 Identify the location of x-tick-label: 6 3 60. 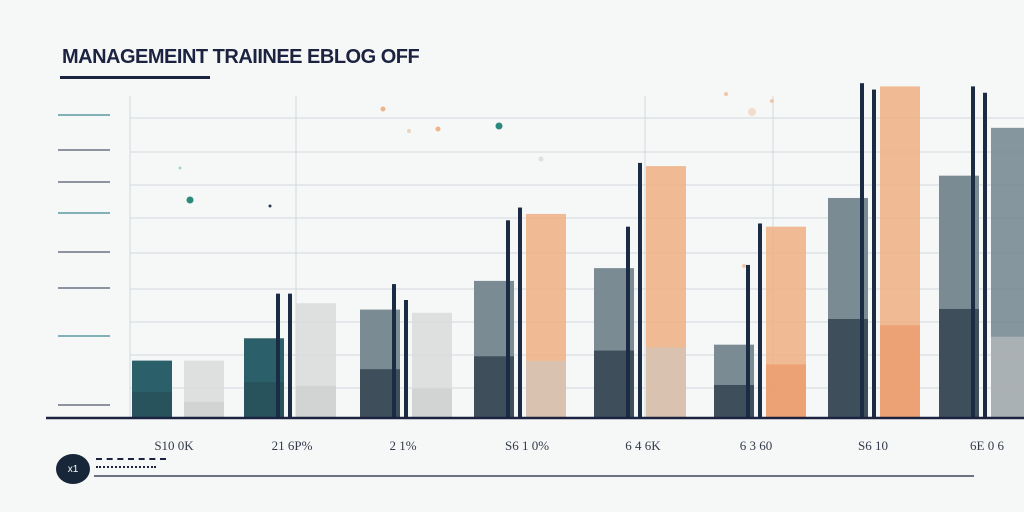
(756, 445).